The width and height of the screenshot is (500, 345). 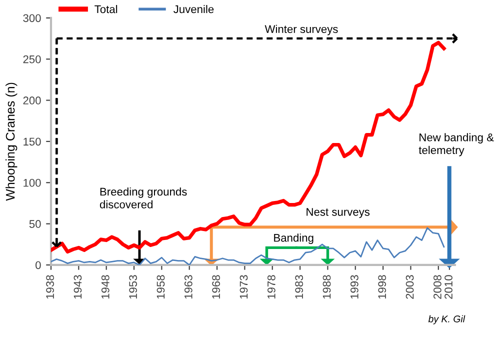 I want to click on text: by K. Gil, so click(x=447, y=319).